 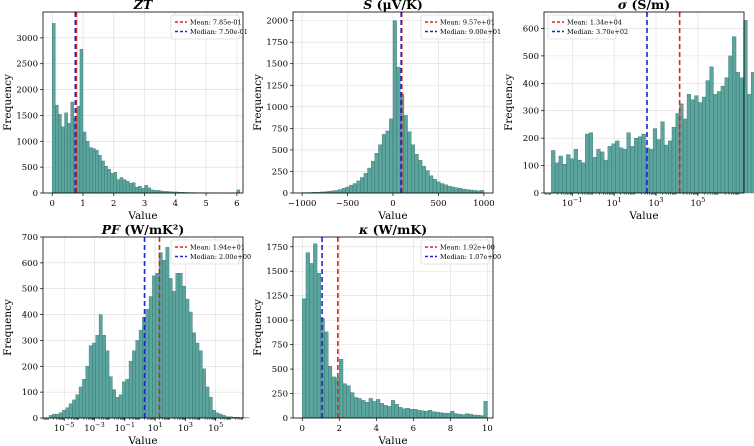 What do you see at coordinates (597, 32) in the screenshot?
I see `legend-median-label: Median: 3.70e+02` at bounding box center [597, 32].